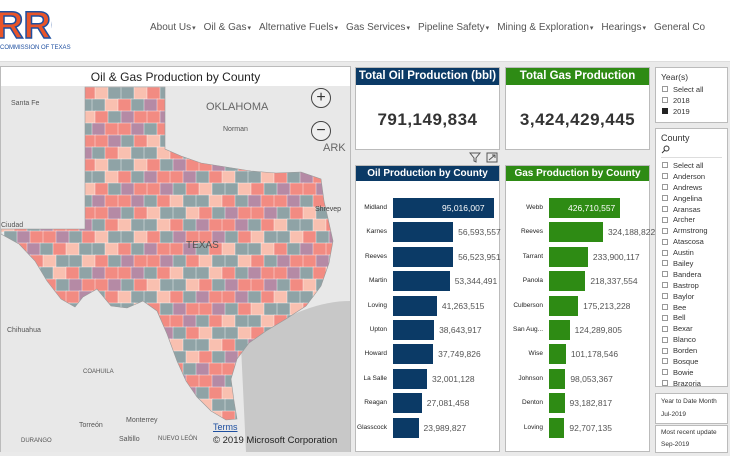 This screenshot has height=456, width=730. What do you see at coordinates (225, 427) in the screenshot?
I see `terms-link: Terms` at bounding box center [225, 427].